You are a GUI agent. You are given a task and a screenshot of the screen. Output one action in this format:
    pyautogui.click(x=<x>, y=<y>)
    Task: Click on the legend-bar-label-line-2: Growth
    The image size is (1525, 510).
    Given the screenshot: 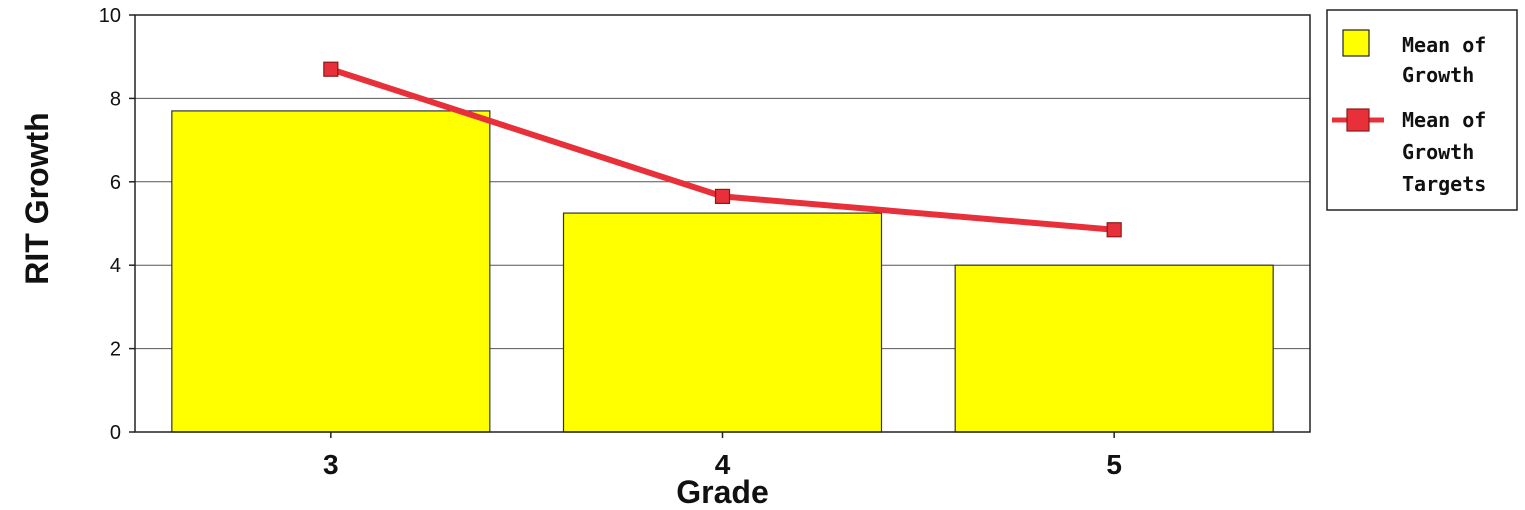 What is the action you would take?
    pyautogui.click(x=1438, y=75)
    